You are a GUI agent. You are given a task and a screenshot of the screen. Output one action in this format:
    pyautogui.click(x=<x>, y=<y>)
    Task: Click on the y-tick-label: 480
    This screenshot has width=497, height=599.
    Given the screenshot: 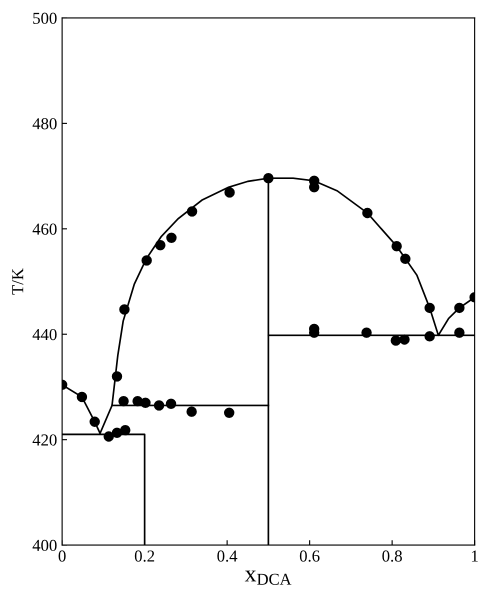 What is the action you would take?
    pyautogui.click(x=44, y=124)
    